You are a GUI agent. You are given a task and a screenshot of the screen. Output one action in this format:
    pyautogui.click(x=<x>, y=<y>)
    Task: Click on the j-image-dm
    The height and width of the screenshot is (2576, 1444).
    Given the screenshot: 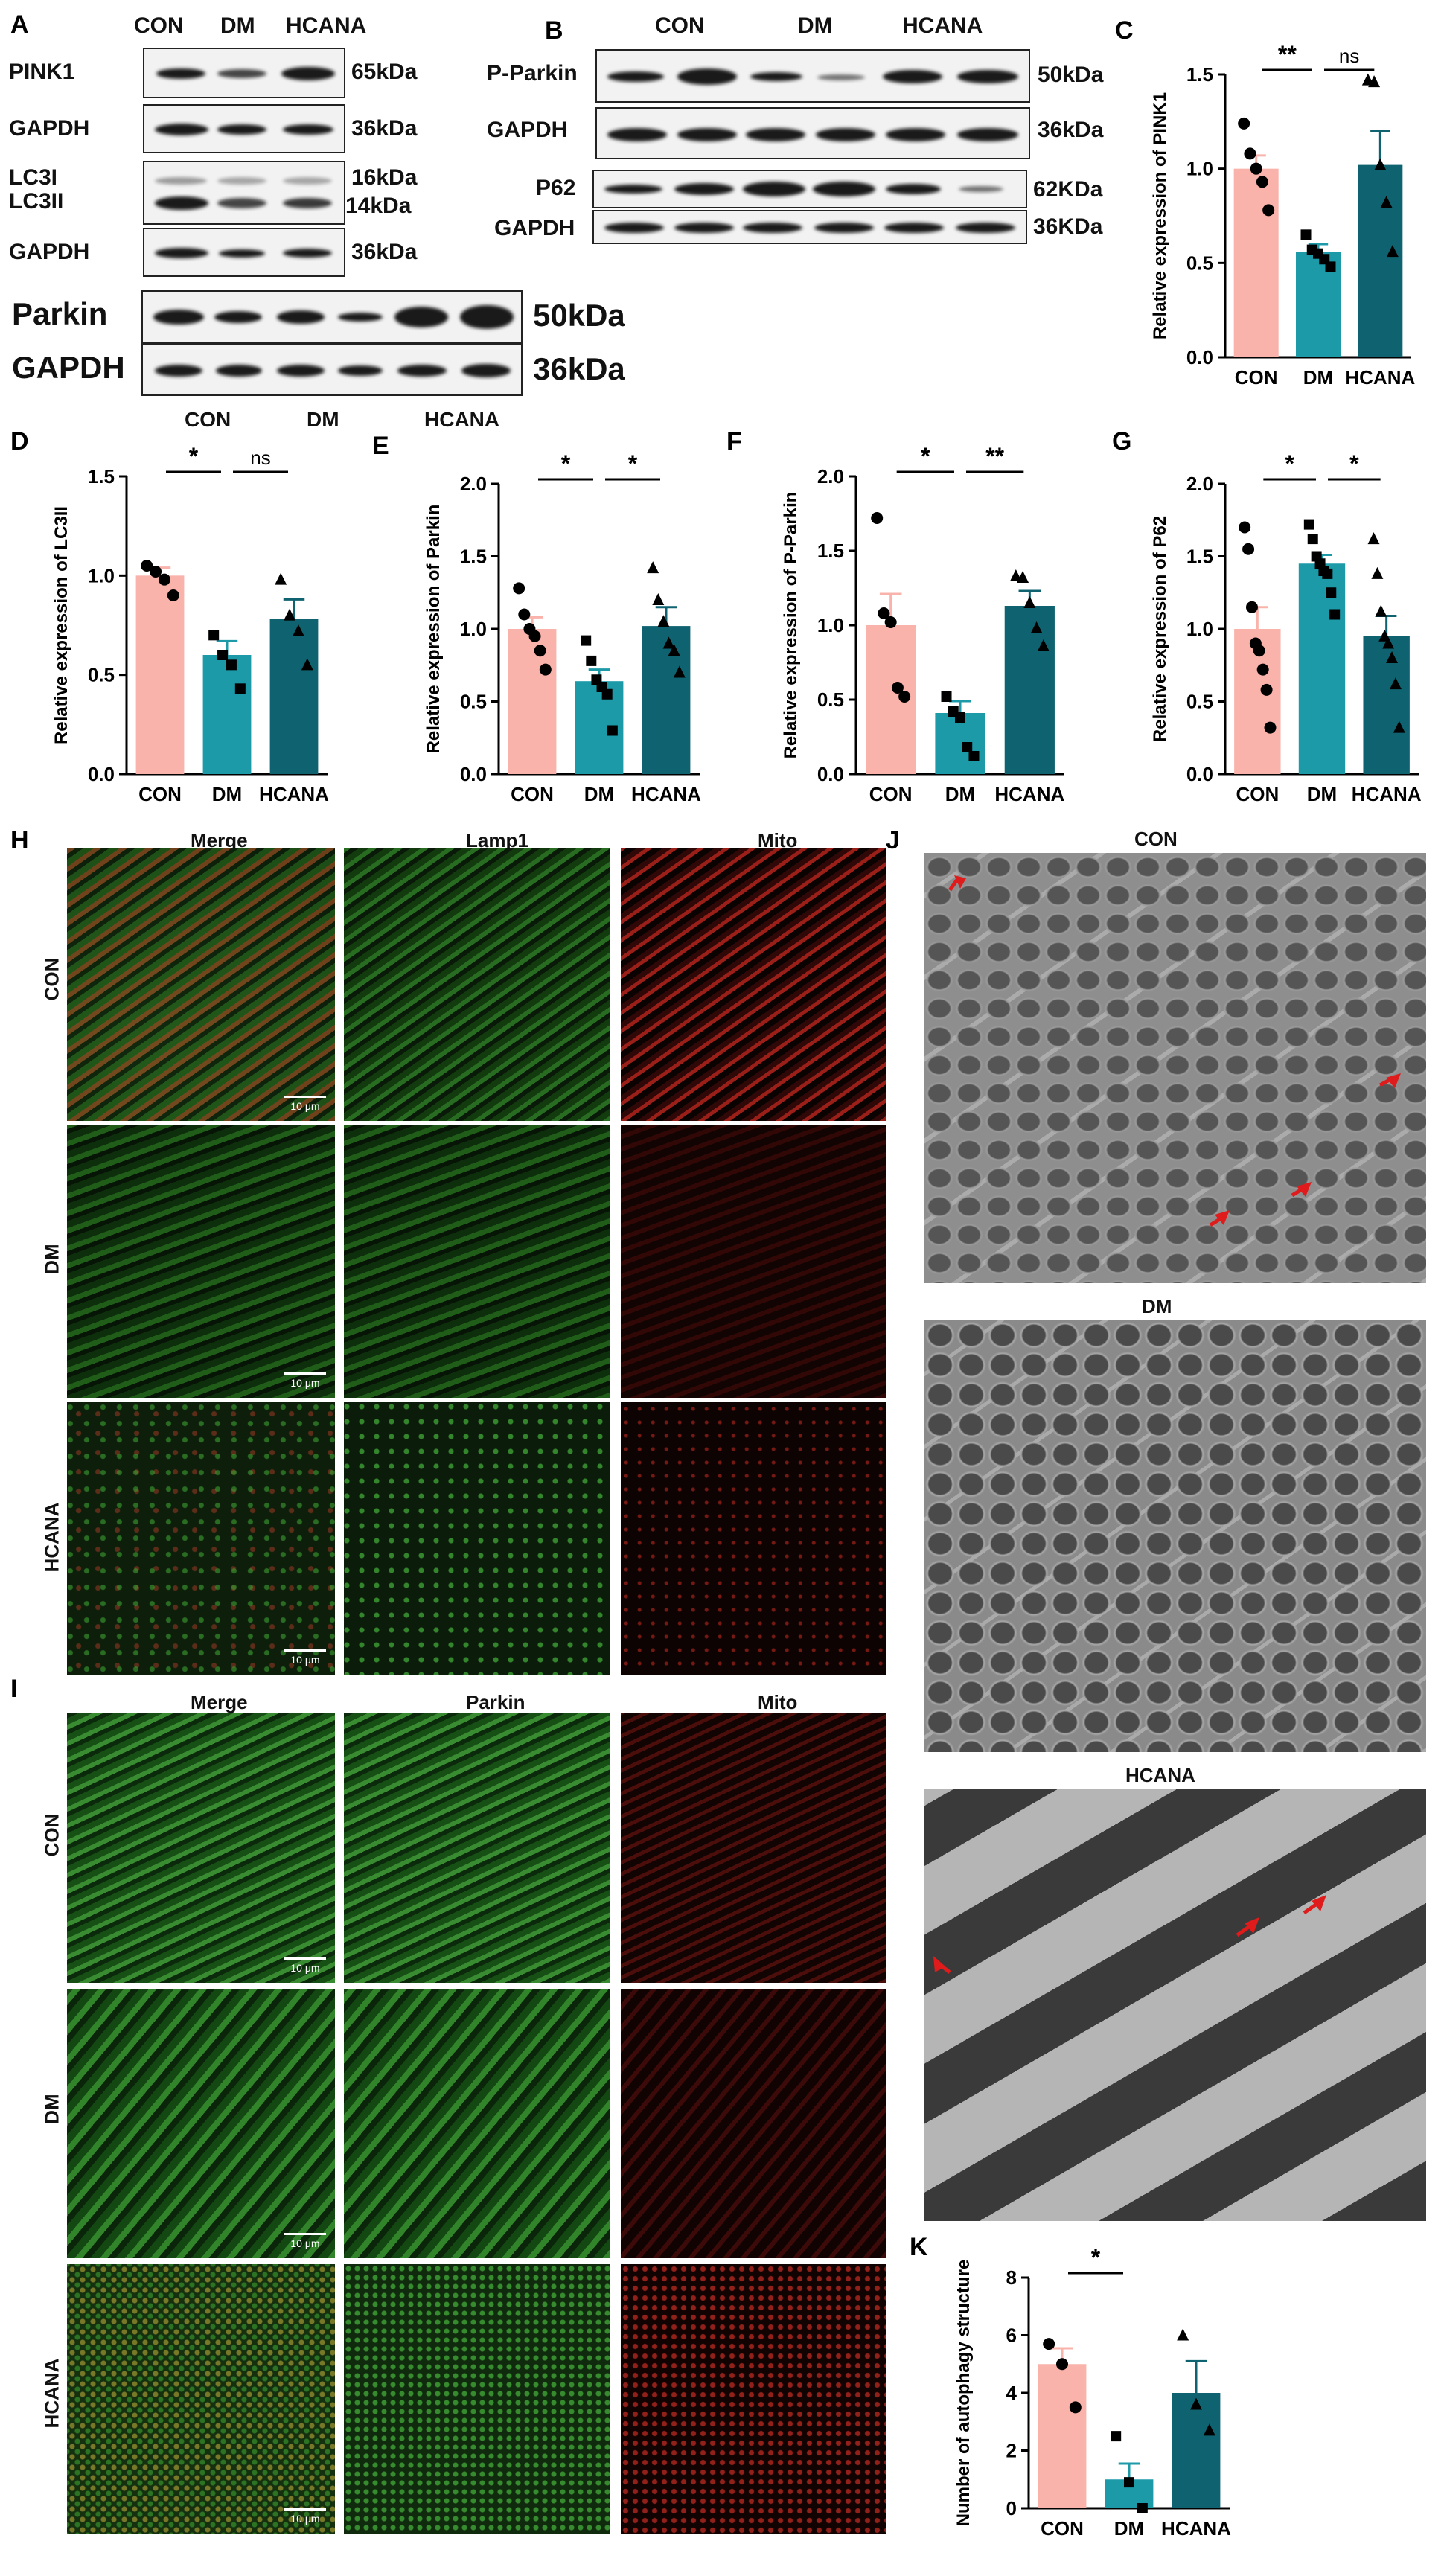 What is the action you would take?
    pyautogui.click(x=1175, y=1536)
    